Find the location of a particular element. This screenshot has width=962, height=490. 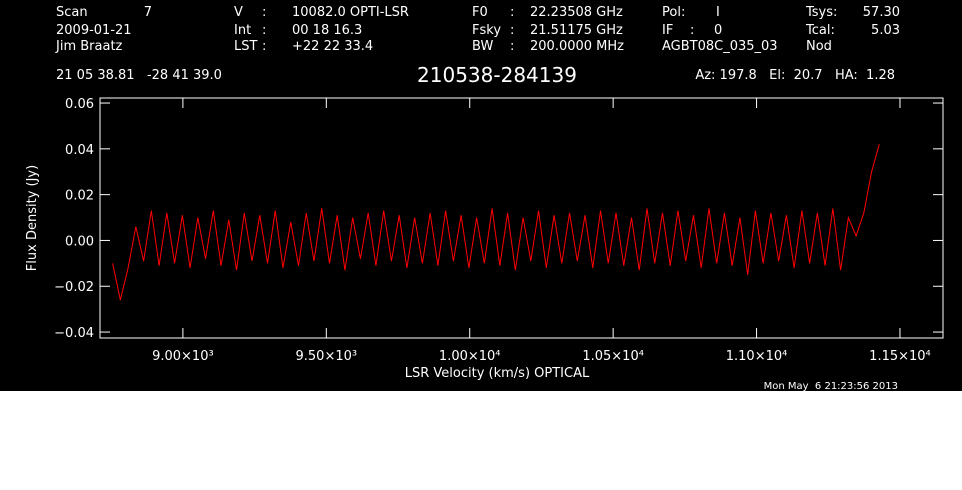

header-field: Int is located at coordinates (242, 30).